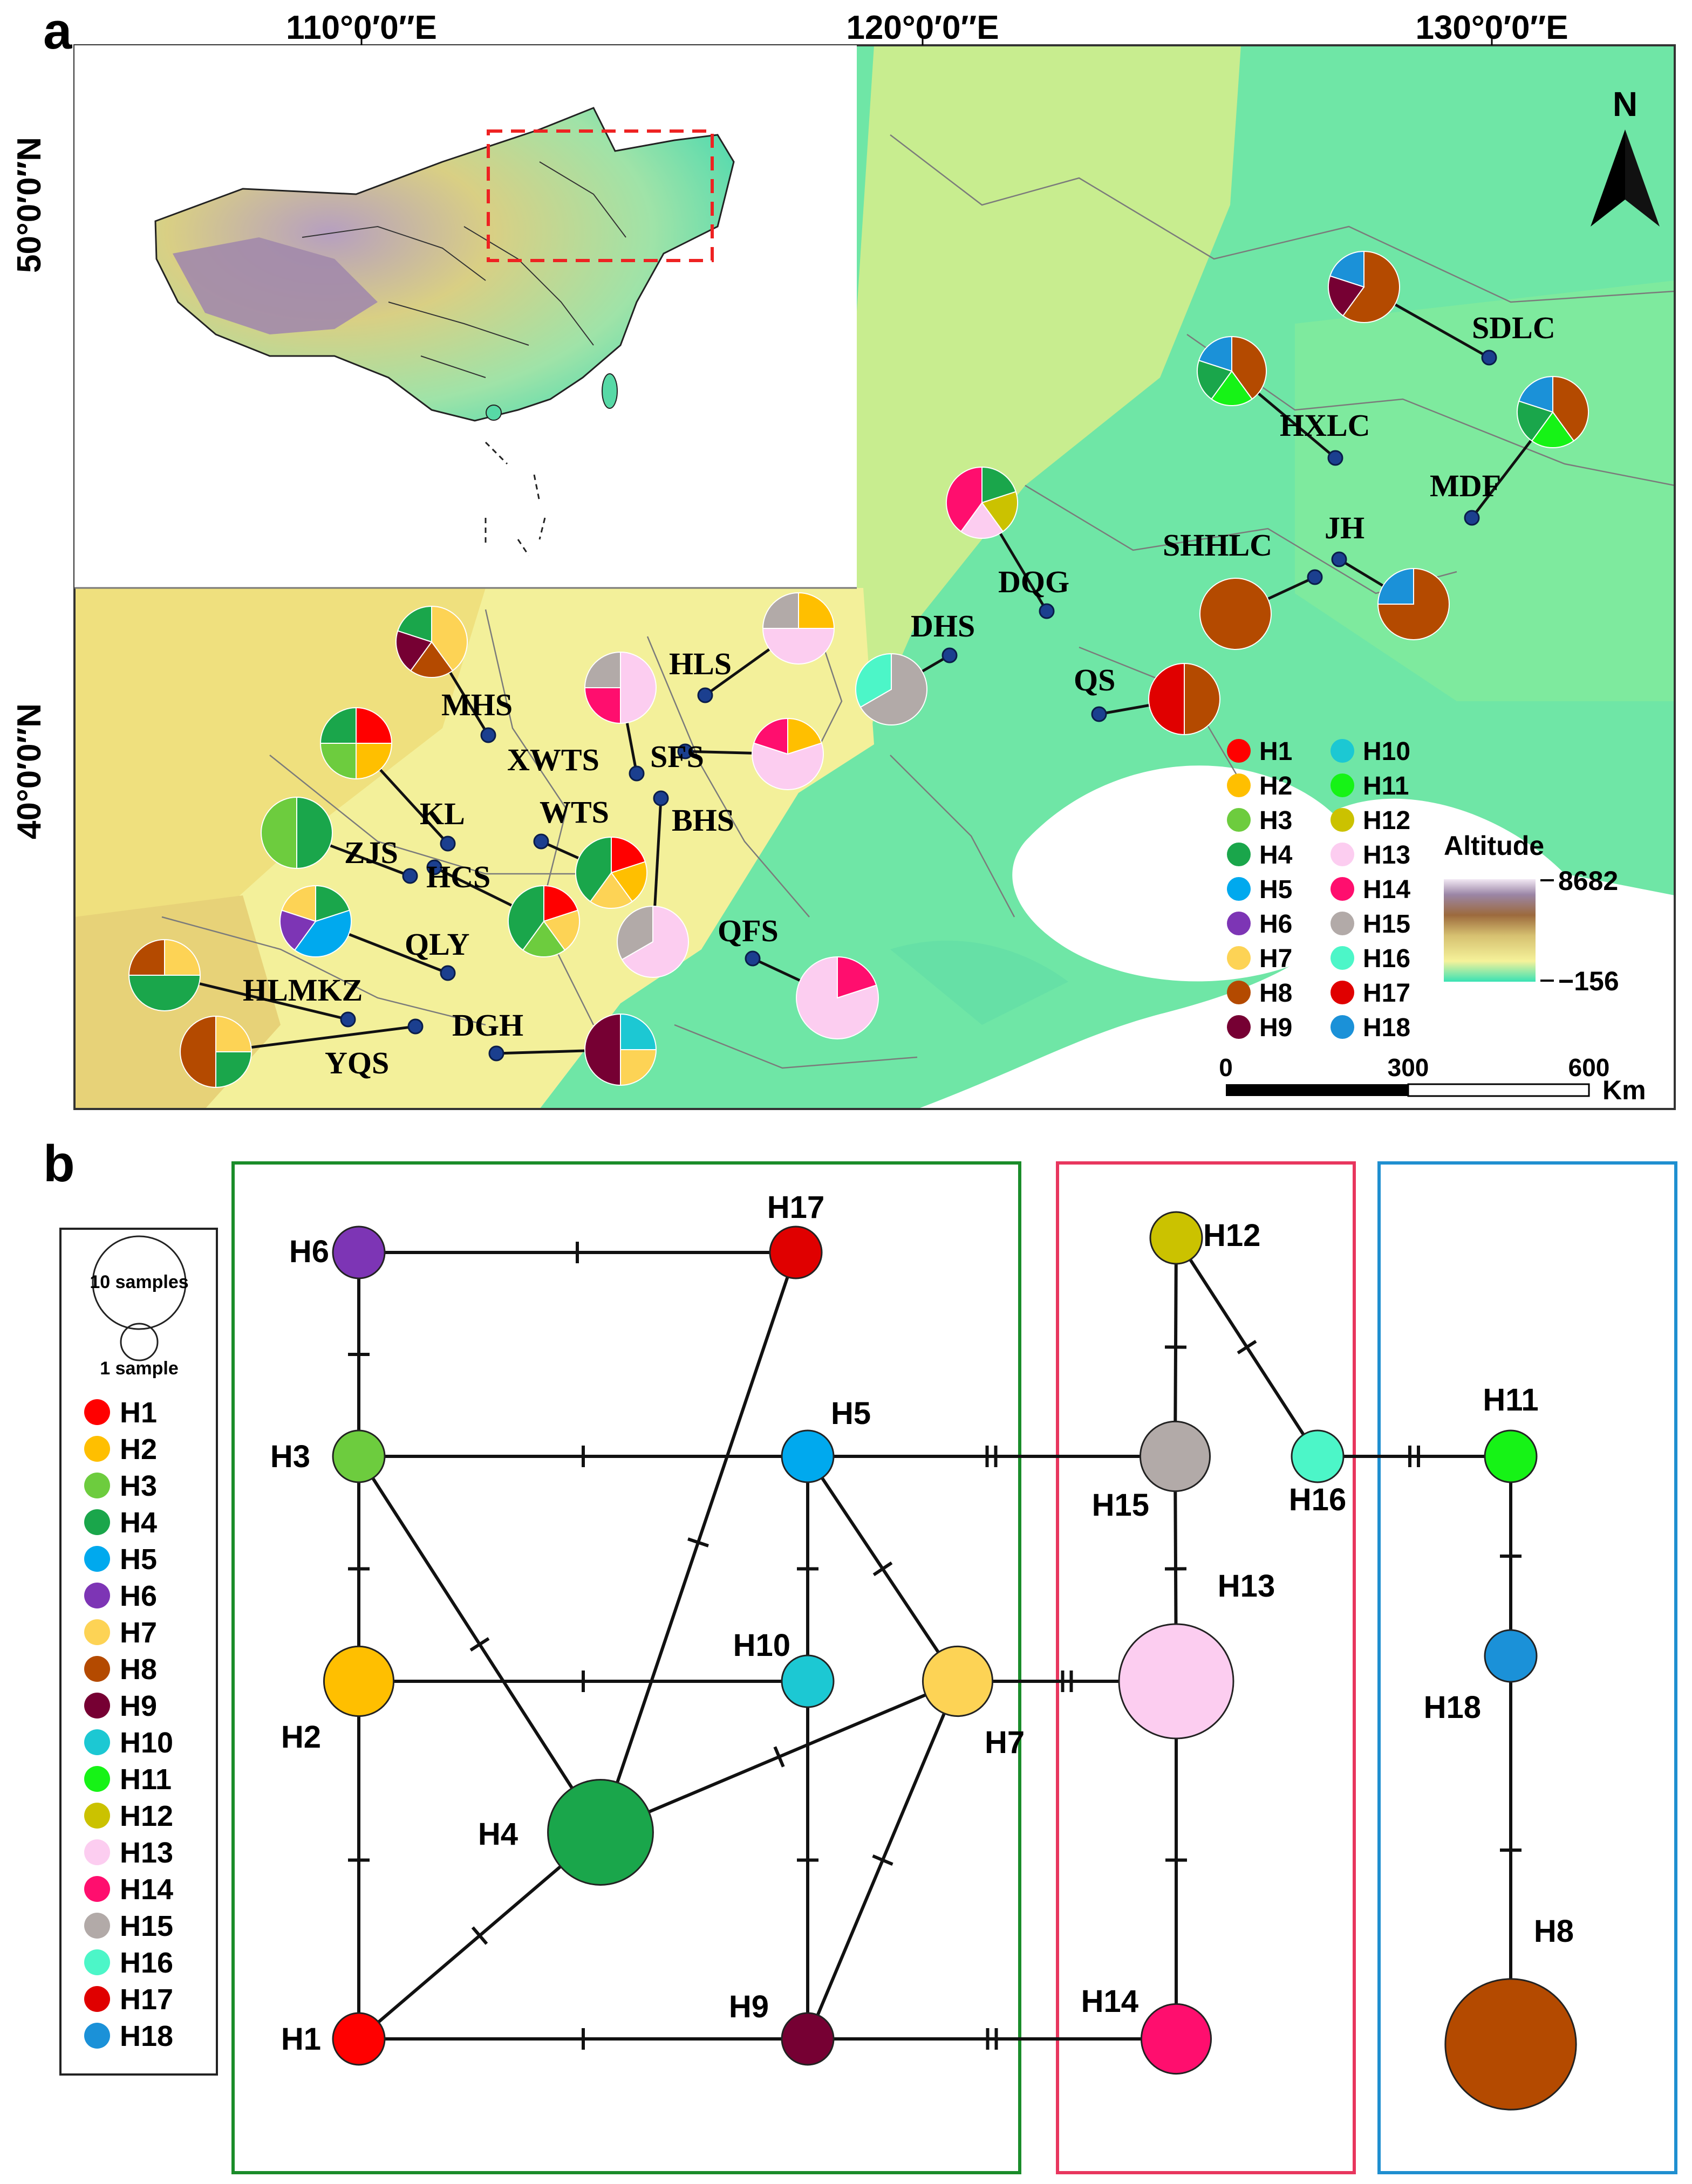 This screenshot has width=1692, height=2184. I want to click on pie-slice-hxlc-h18, so click(1215, 354).